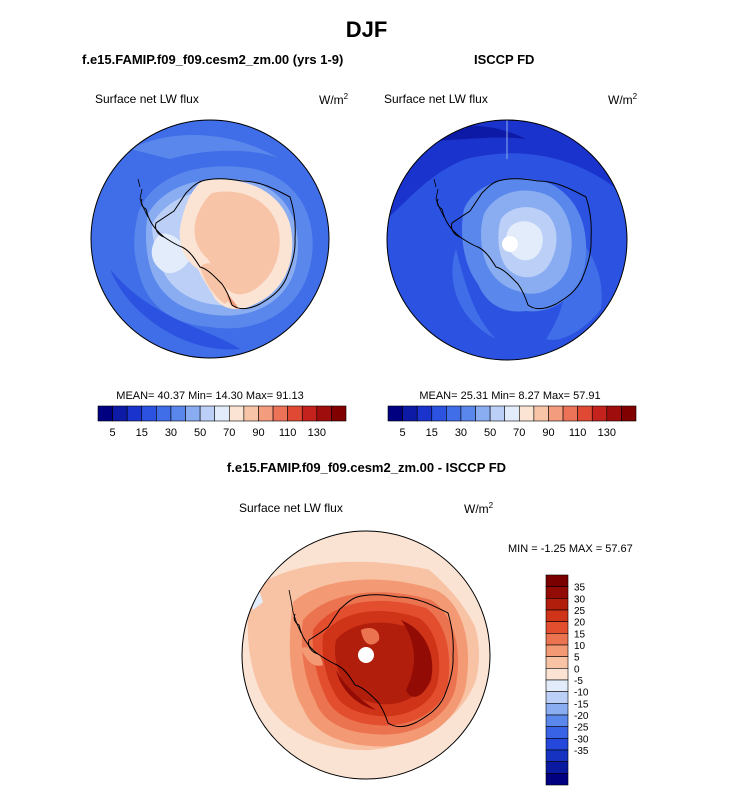 Image resolution: width=733 pixels, height=788 pixels. I want to click on panel-obs-colorbar-tick-label: 130, so click(607, 433).